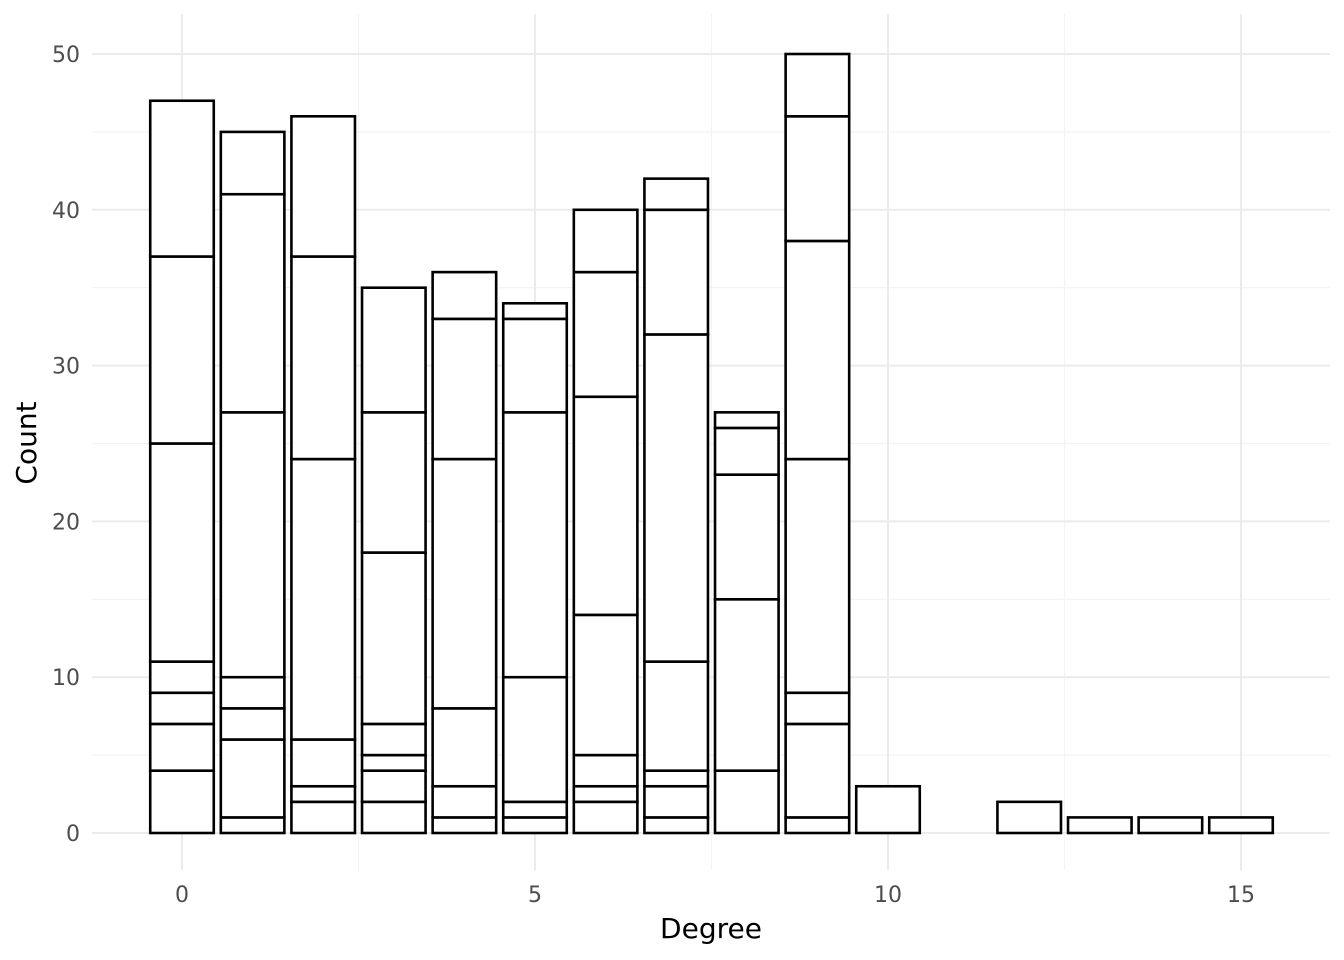  What do you see at coordinates (66, 367) in the screenshot?
I see `y-tick-label: 30` at bounding box center [66, 367].